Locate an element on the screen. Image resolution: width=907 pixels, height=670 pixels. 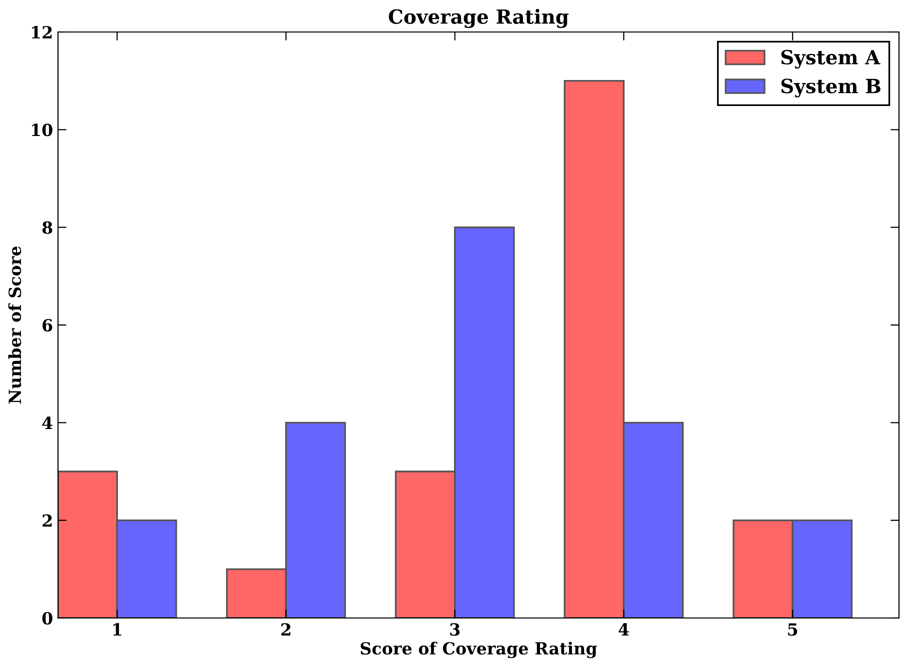
y-tick-label: 8 is located at coordinates (47, 227).